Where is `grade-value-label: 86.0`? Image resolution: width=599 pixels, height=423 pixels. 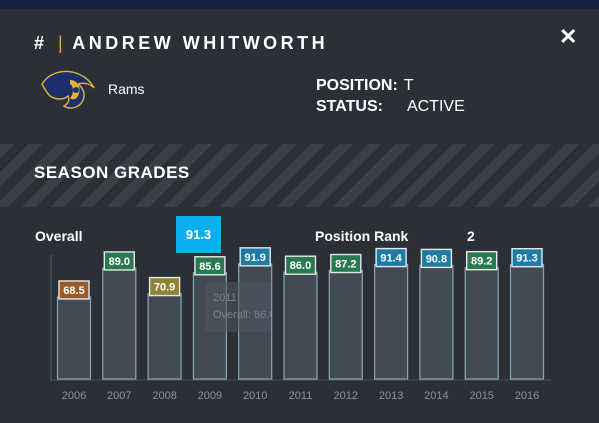 grade-value-label: 86.0 is located at coordinates (300, 266).